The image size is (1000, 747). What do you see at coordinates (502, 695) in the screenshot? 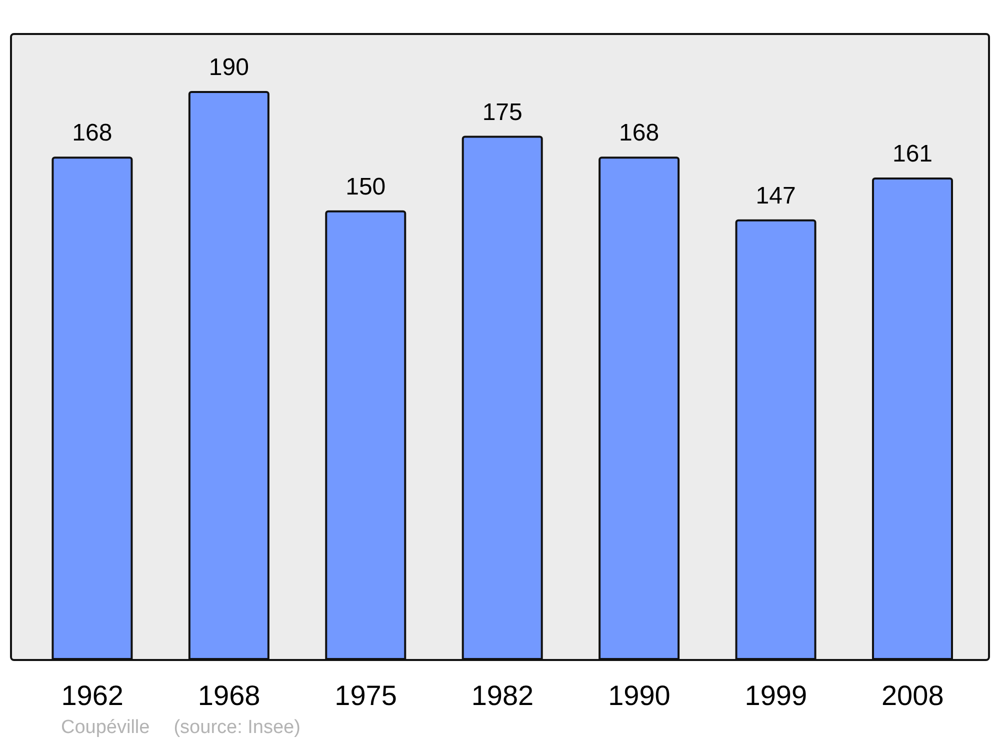
I see `x-tick-label: 1982` at bounding box center [502, 695].